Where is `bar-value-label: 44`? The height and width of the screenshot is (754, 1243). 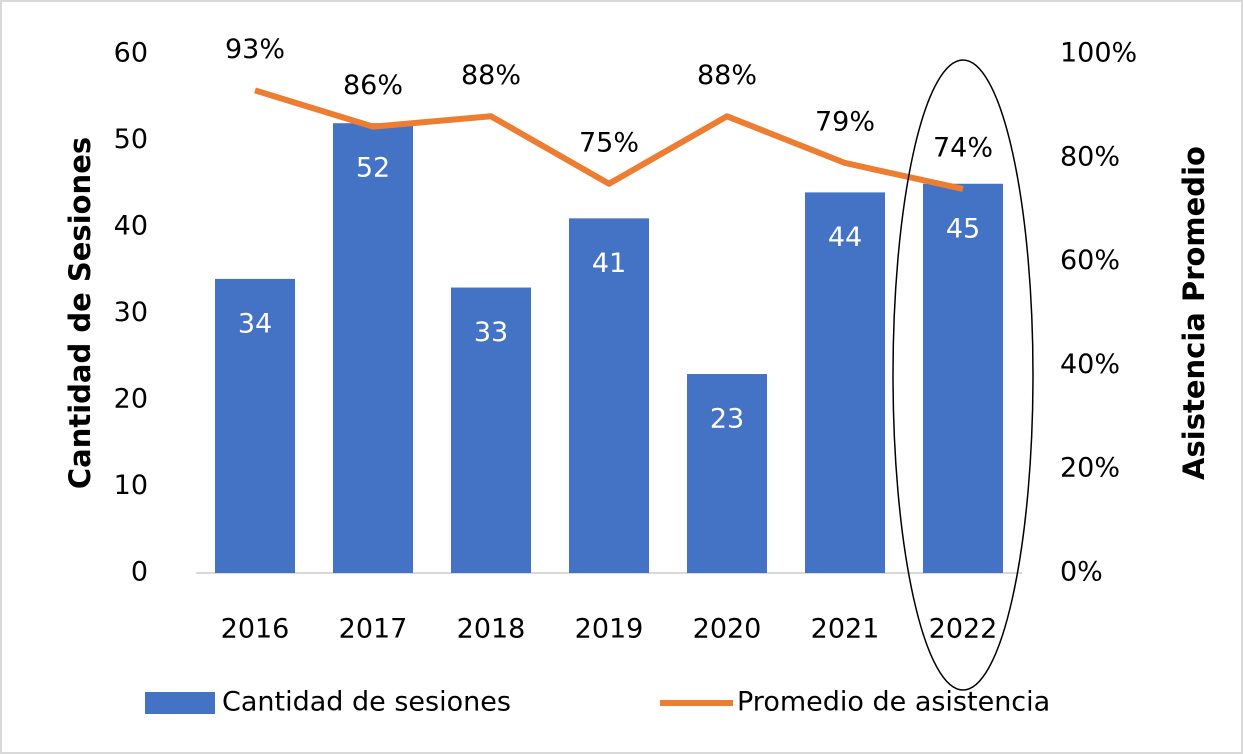 bar-value-label: 44 is located at coordinates (845, 237).